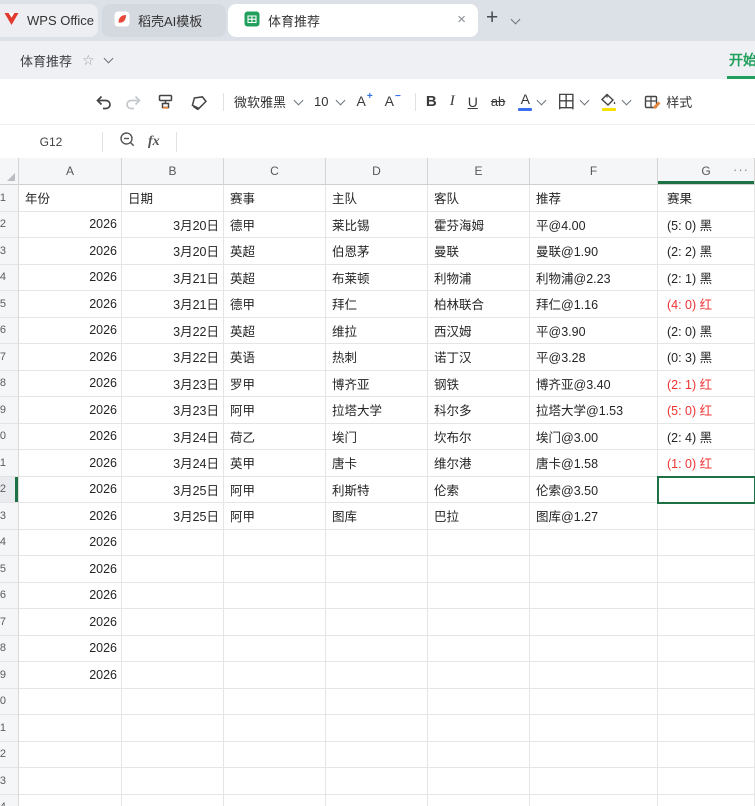 The height and width of the screenshot is (806, 755). Describe the element at coordinates (103, 102) in the screenshot. I see `undo-button` at that location.